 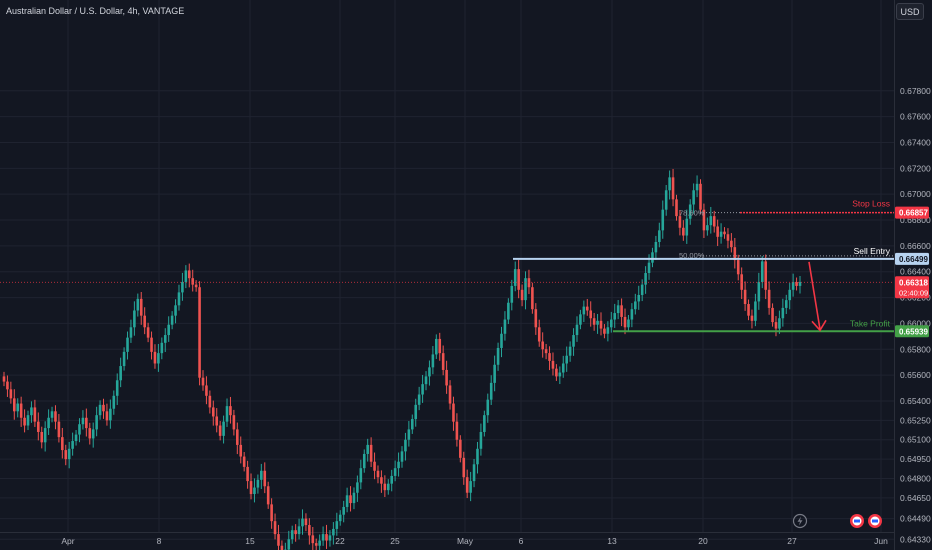 What do you see at coordinates (910, 11) in the screenshot?
I see `currency-button: USD` at bounding box center [910, 11].